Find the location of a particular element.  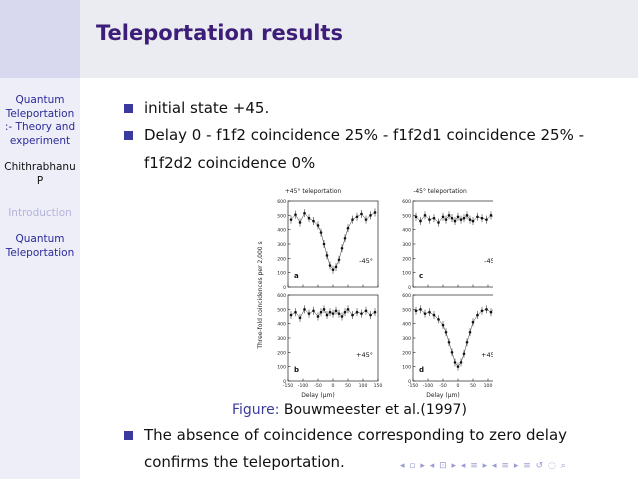

sidebar-section-introduction: Introduction is located at coordinates (40, 213).